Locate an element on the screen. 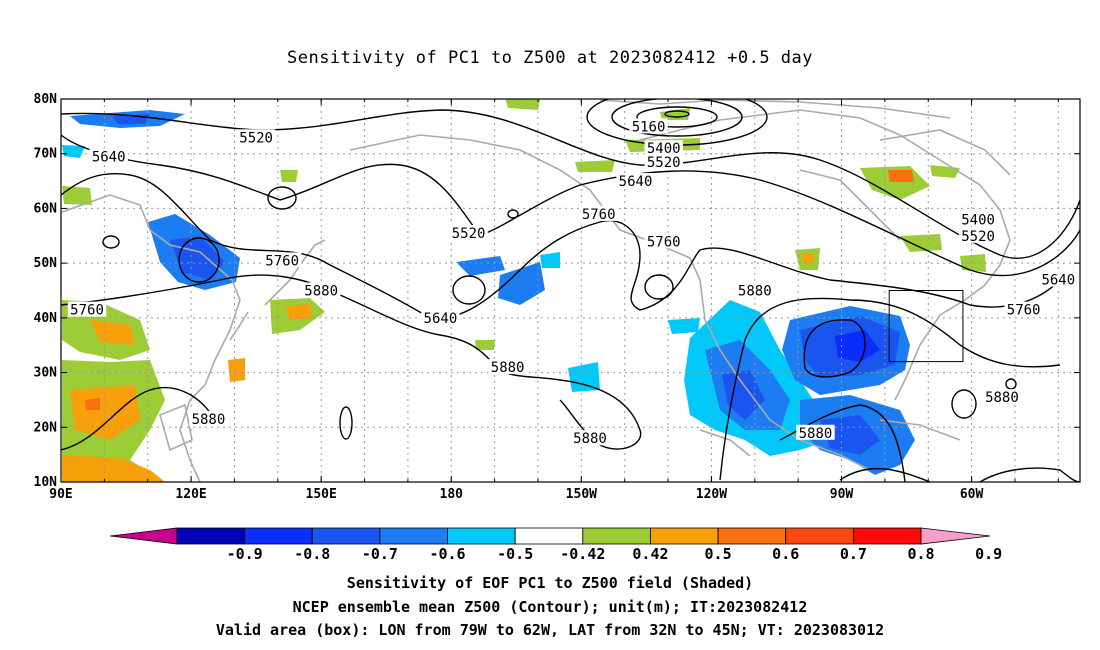 Image resolution: width=1100 pixels, height=650 pixels. colorbar-label: 0.7 is located at coordinates (853, 554).